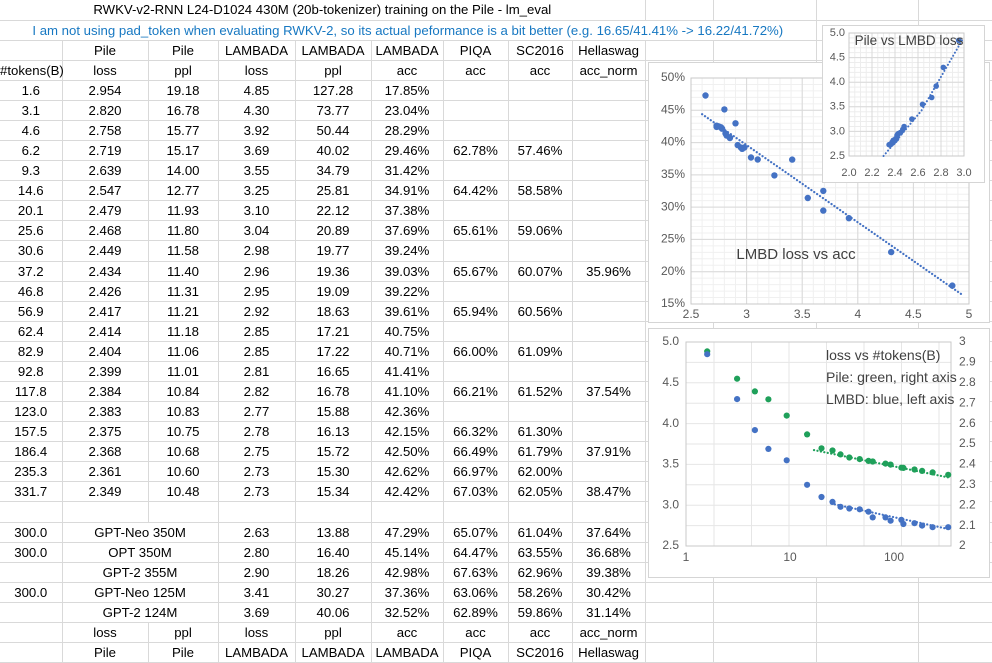  What do you see at coordinates (257, 472) in the screenshot?
I see `table-cell: 2.73` at bounding box center [257, 472].